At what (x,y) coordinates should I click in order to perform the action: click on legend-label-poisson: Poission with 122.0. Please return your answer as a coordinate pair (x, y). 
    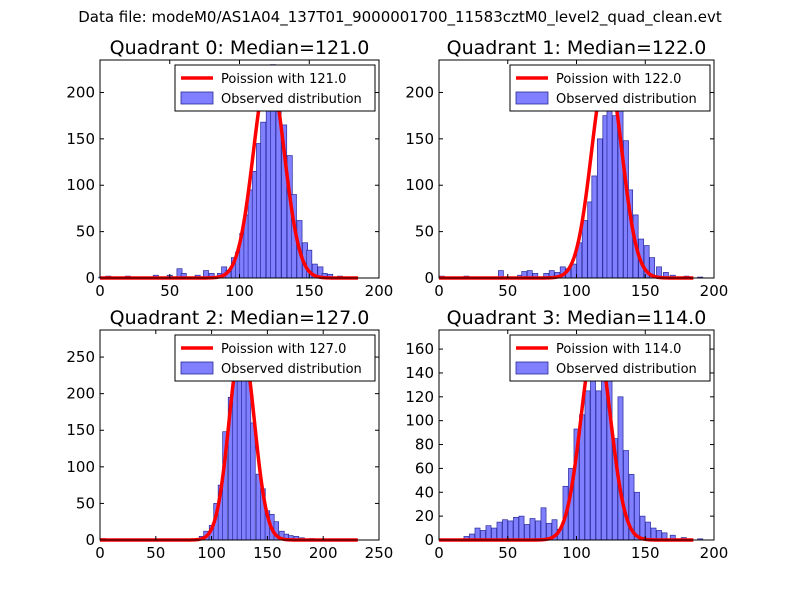
    Looking at the image, I should click on (618, 79).